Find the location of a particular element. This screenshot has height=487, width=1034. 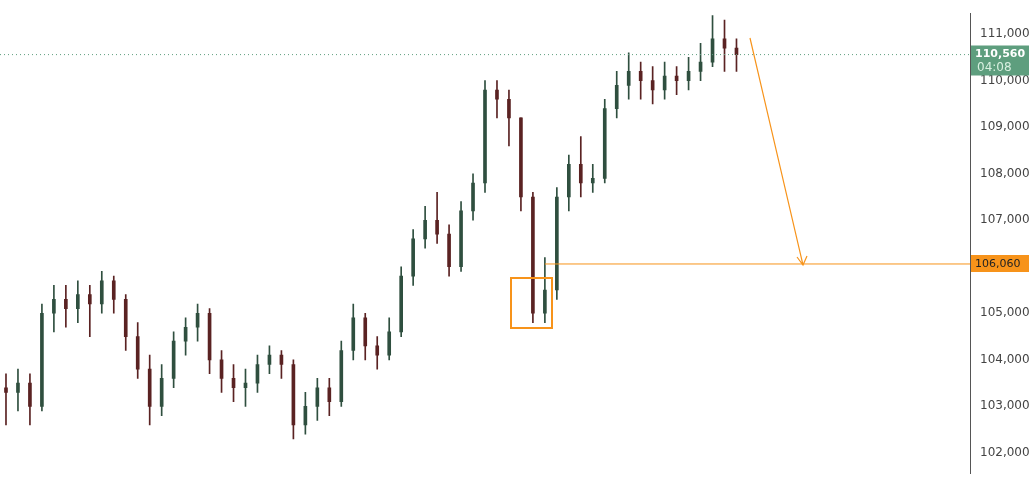

text: 04:08 is located at coordinates (994, 66).